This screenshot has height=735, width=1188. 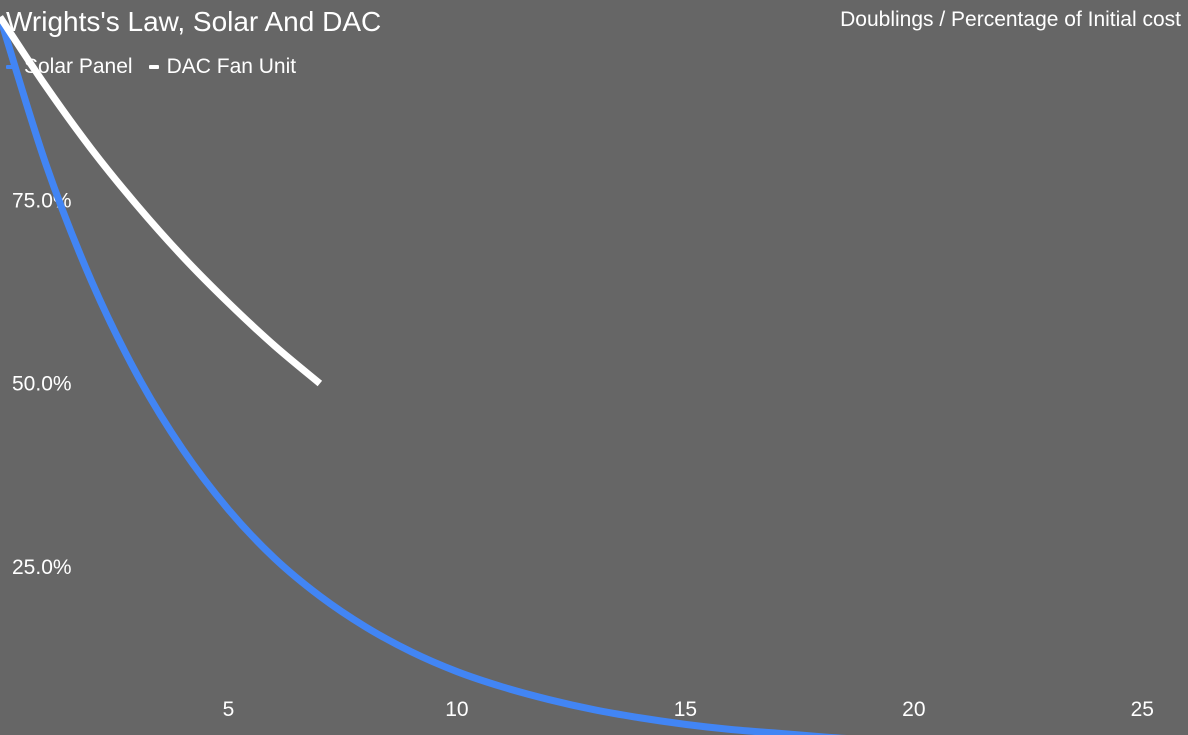 I want to click on legend-item-dac-fan-unit: DAC Fan Unit, so click(x=222, y=67).